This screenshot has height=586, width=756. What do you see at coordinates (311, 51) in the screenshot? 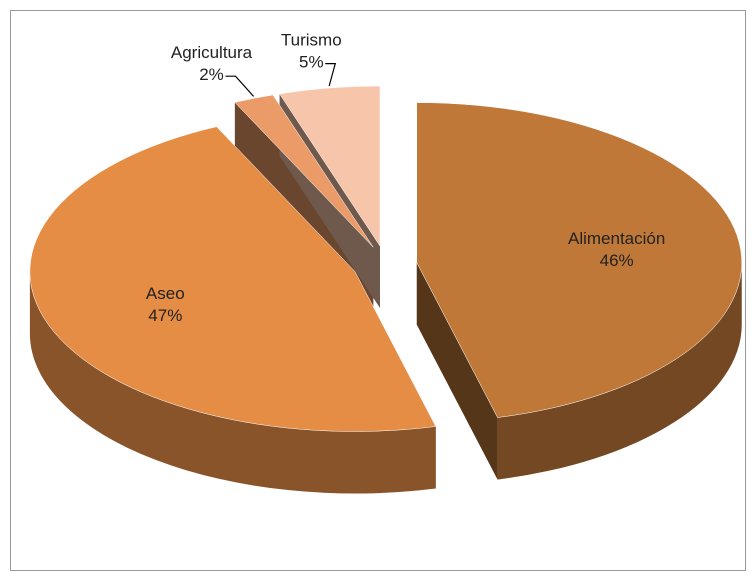
I see `data-label: Turismo 5%` at bounding box center [311, 51].